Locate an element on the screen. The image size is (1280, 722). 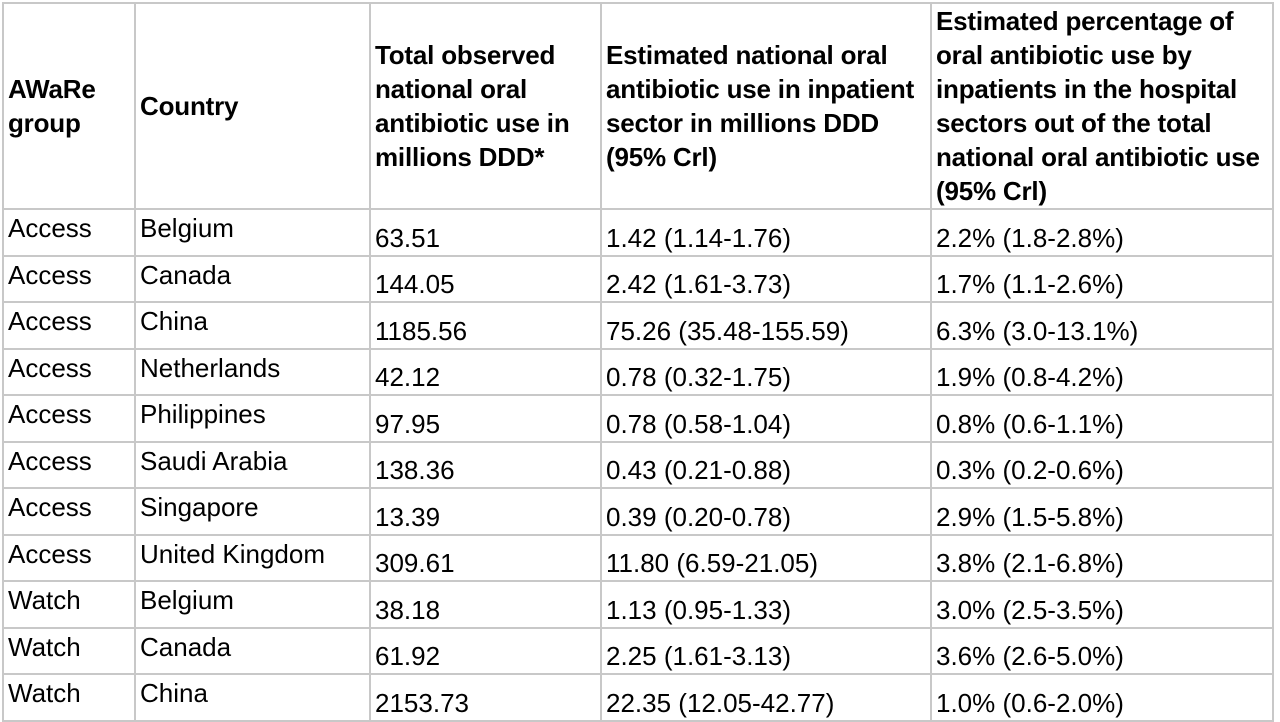
inpatient-use-cell: 11.80 (6.59-21.05) is located at coordinates (766, 557).